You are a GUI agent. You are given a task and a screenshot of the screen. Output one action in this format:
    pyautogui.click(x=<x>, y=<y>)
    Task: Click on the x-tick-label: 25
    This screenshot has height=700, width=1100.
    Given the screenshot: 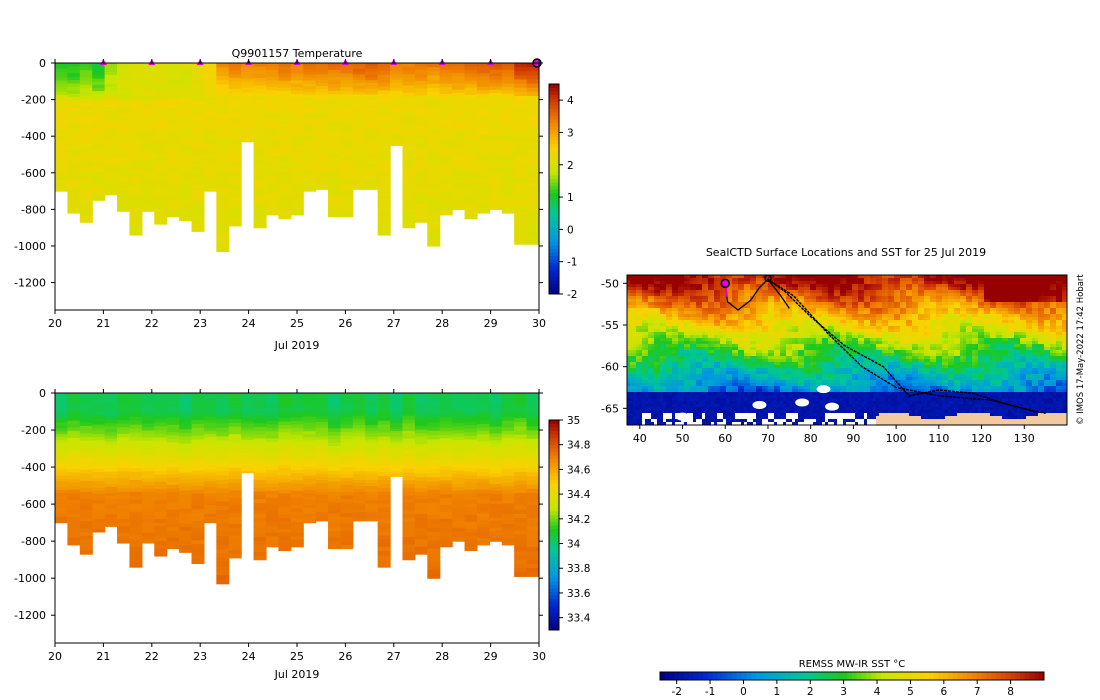 What is the action you would take?
    pyautogui.click(x=297, y=656)
    